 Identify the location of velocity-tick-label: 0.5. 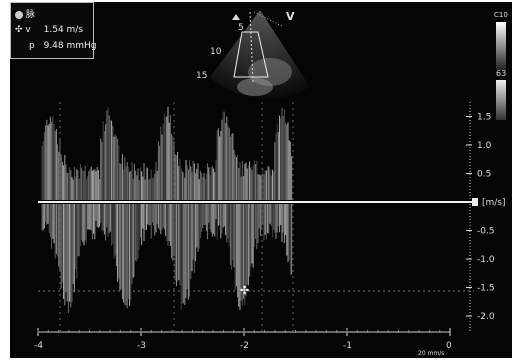
(484, 175).